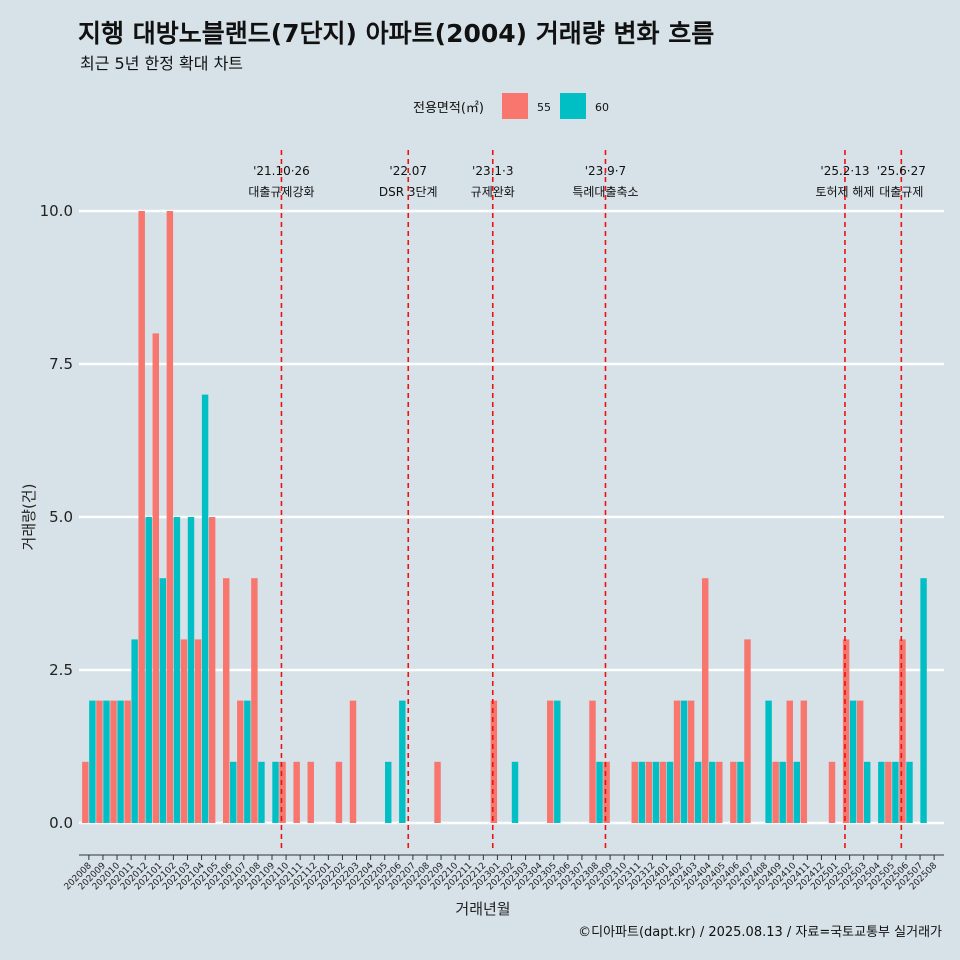  Describe the element at coordinates (29, 517) in the screenshot. I see `y-axis-title: 거래량(건)` at that location.